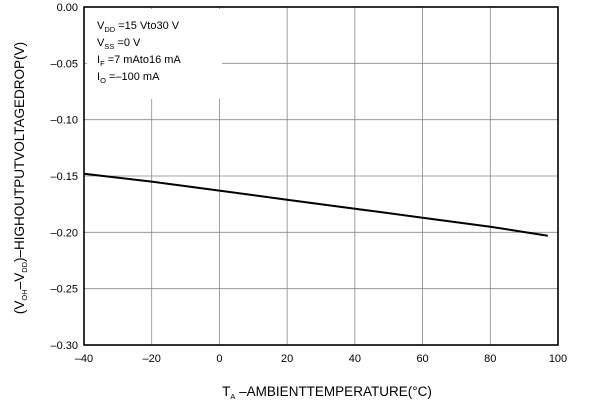  What do you see at coordinates (109, 46) in the screenshot?
I see `condition-subscript: SS` at bounding box center [109, 46].